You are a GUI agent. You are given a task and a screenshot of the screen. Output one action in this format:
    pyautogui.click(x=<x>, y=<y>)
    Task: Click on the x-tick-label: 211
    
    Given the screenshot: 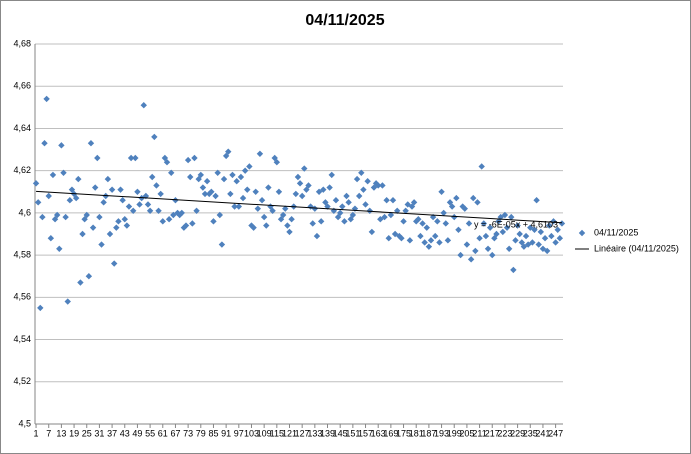 What is the action you would take?
    pyautogui.click(x=479, y=433)
    